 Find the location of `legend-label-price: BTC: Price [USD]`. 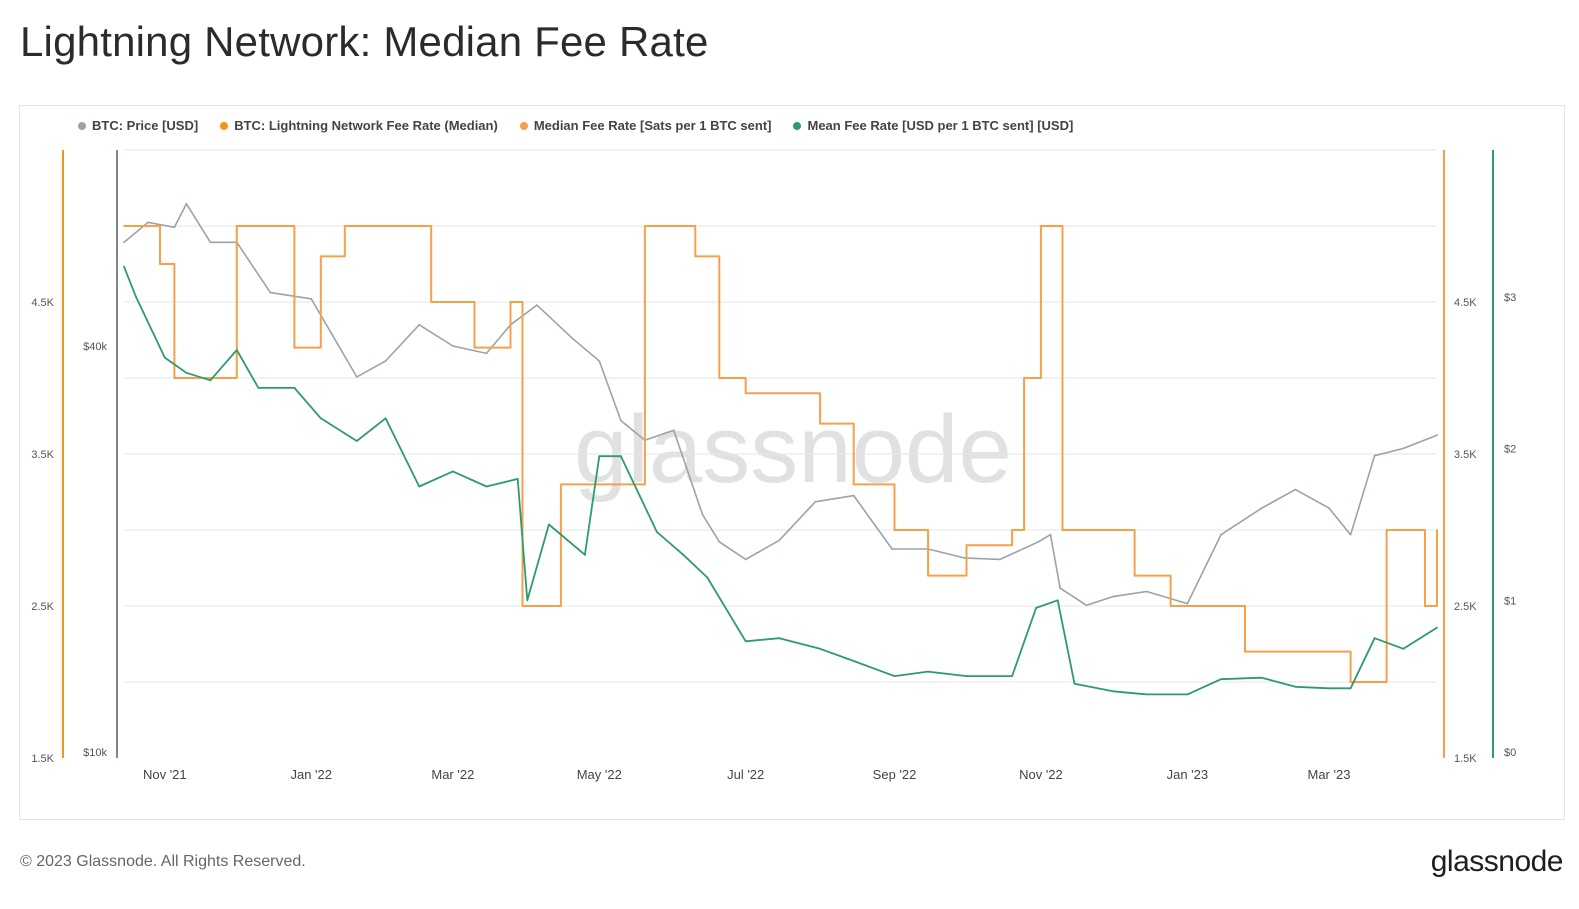

legend-label-price: BTC: Price [USD] is located at coordinates (145, 125).